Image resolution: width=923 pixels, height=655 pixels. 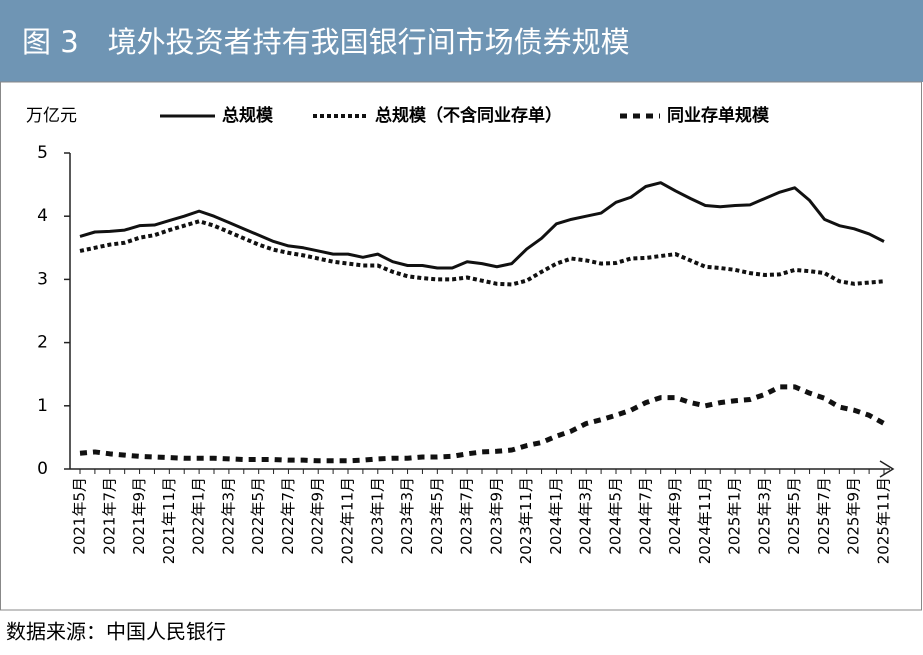 I want to click on x-tick-label: 2022年9月, so click(x=318, y=516).